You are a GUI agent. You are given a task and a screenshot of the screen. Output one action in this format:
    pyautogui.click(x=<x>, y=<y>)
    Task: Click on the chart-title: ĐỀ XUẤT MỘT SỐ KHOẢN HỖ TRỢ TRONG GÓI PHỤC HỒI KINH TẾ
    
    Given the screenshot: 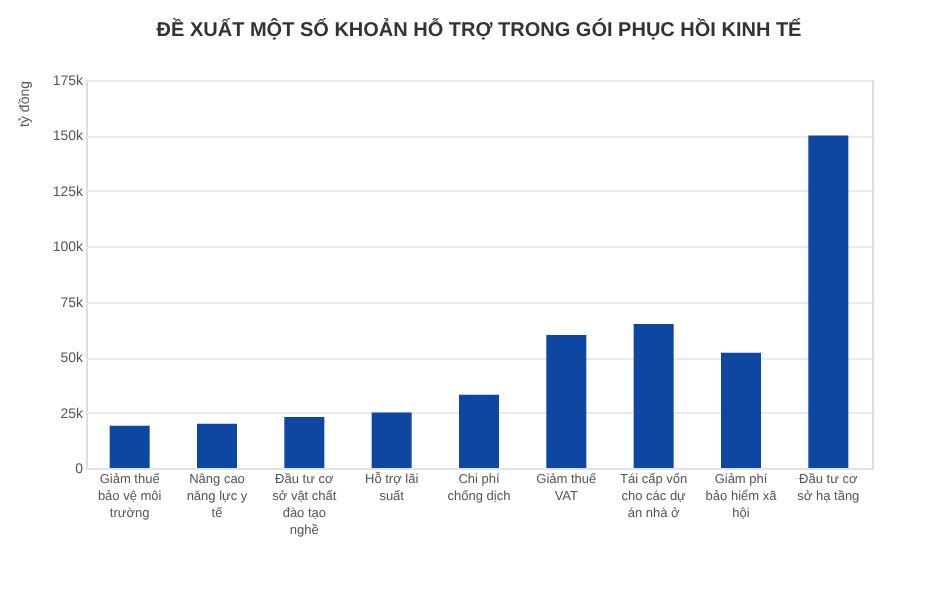 What is the action you would take?
    pyautogui.click(x=479, y=30)
    